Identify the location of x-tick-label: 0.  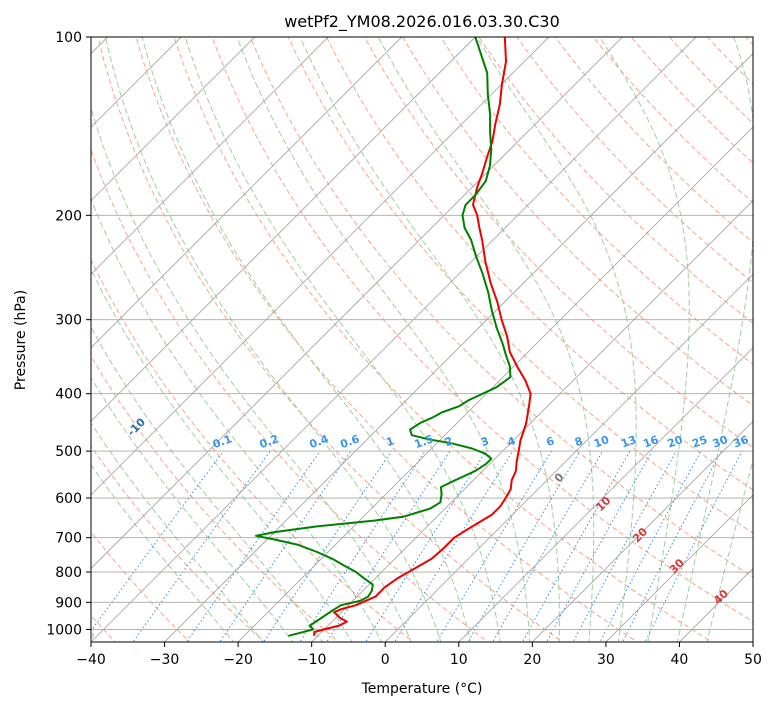
(385, 660).